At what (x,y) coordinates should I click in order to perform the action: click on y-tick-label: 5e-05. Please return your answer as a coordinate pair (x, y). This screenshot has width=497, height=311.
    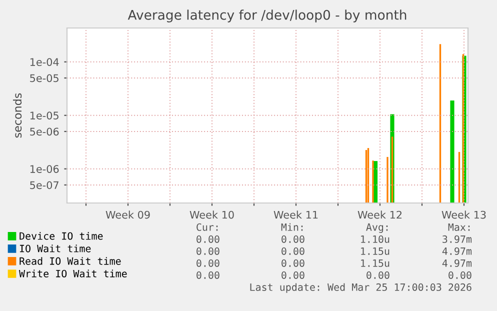
    Looking at the image, I should click on (44, 78).